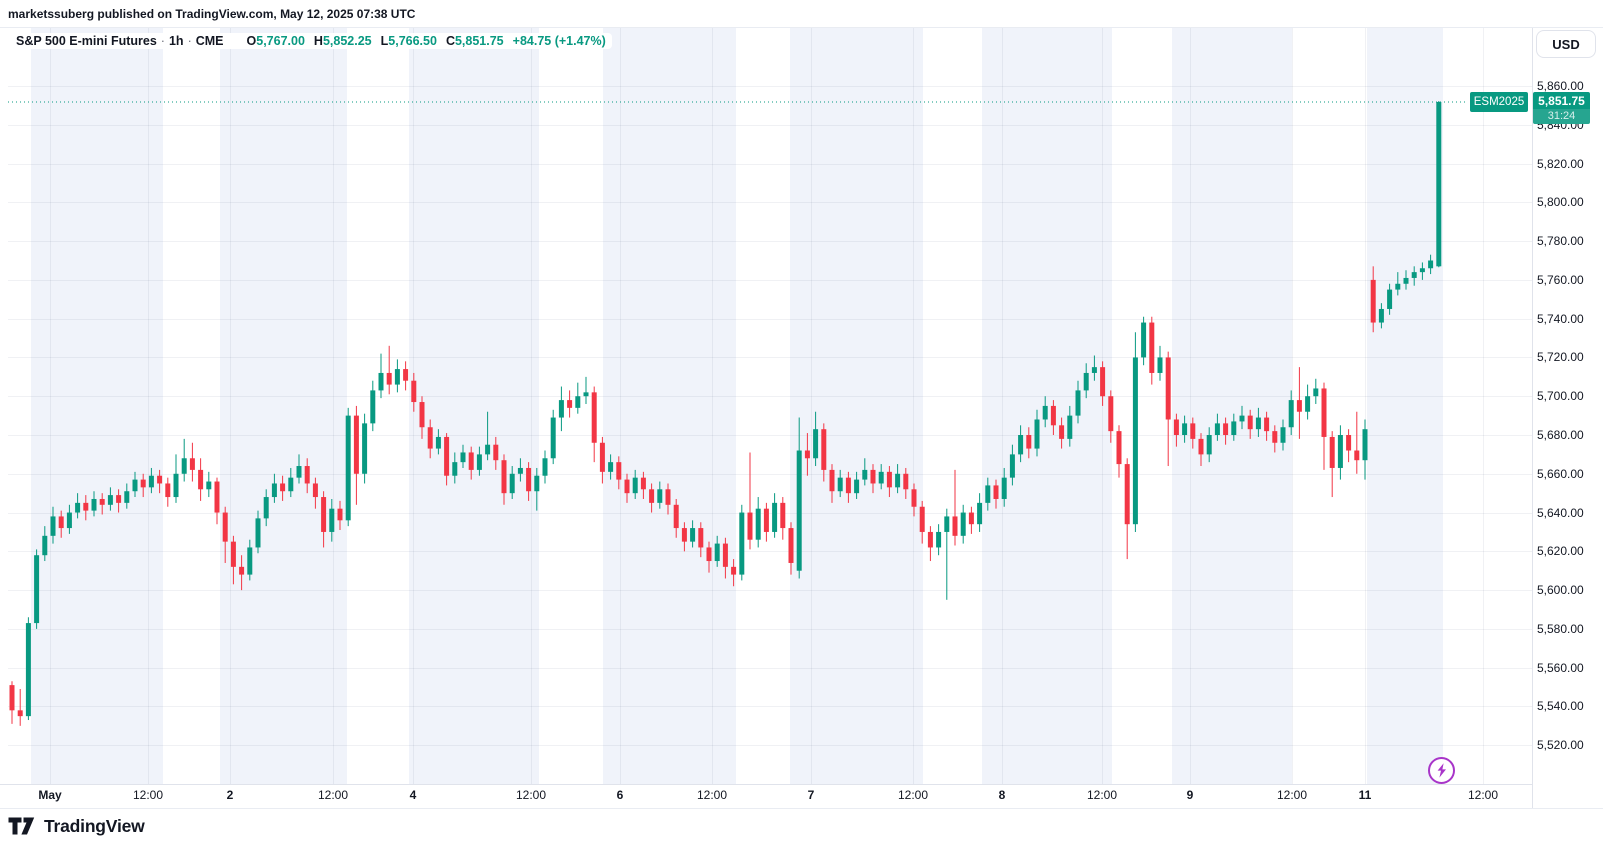 This screenshot has width=1603, height=849. I want to click on currency-button: USD, so click(1566, 44).